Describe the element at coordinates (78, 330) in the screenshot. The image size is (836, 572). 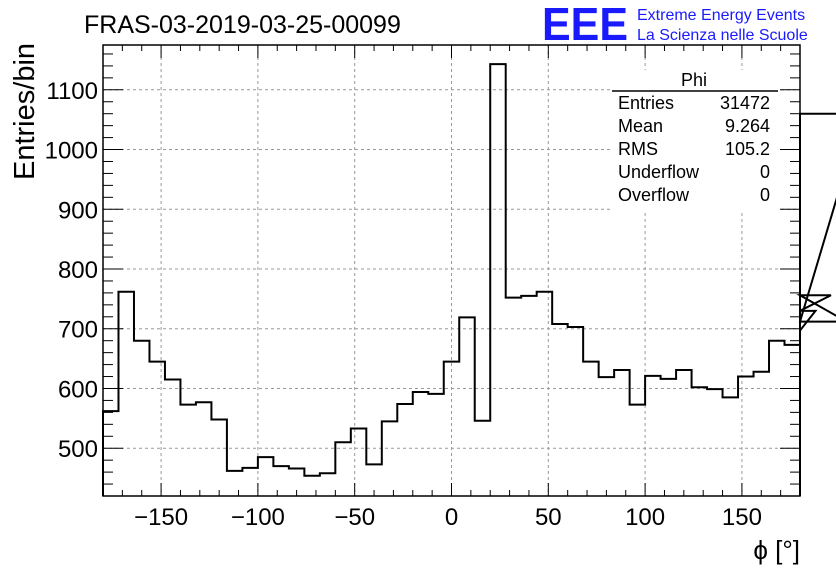
I see `y-tick-label: 700` at that location.